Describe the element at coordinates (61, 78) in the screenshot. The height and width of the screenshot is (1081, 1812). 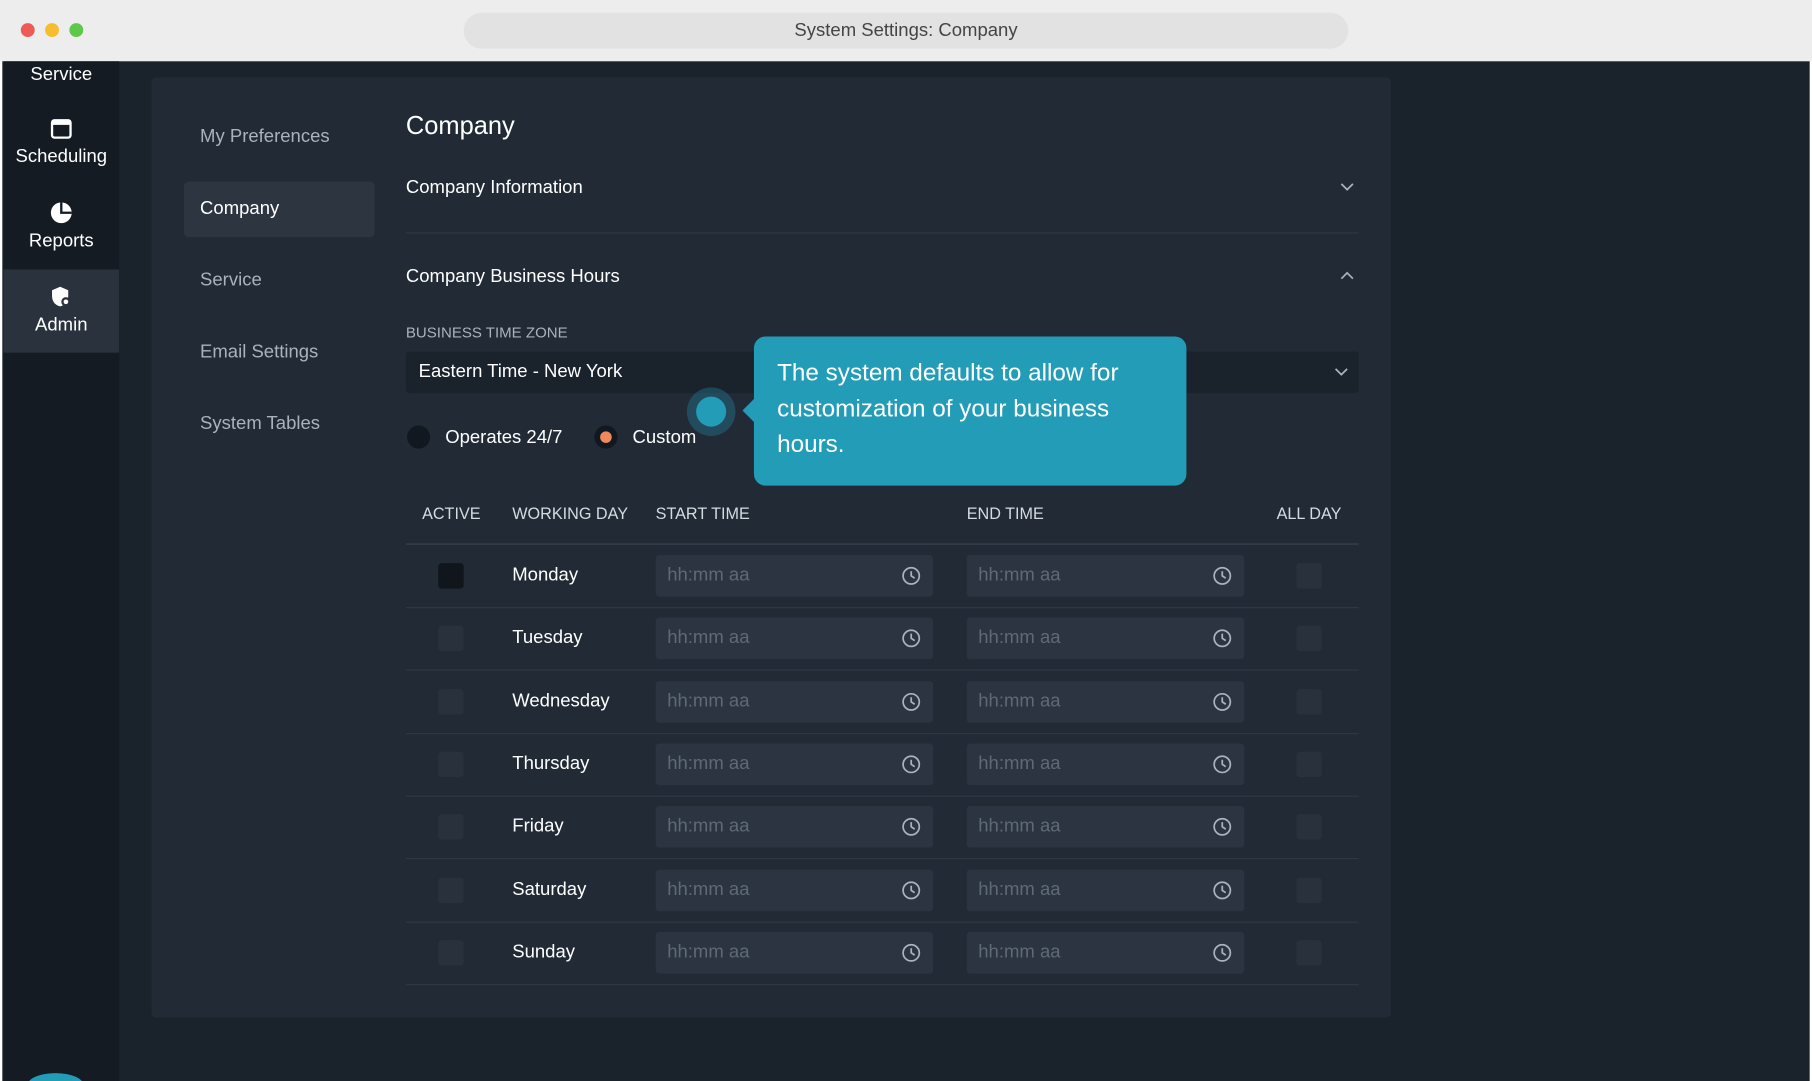
I see `sidebar-item: Service` at that location.